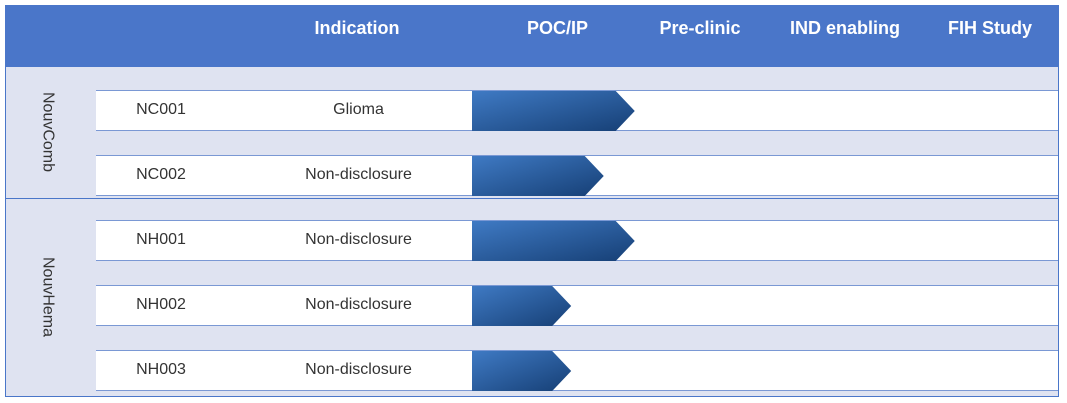 The height and width of the screenshot is (403, 1067). Describe the element at coordinates (161, 304) in the screenshot. I see `row-name: NH002` at that location.